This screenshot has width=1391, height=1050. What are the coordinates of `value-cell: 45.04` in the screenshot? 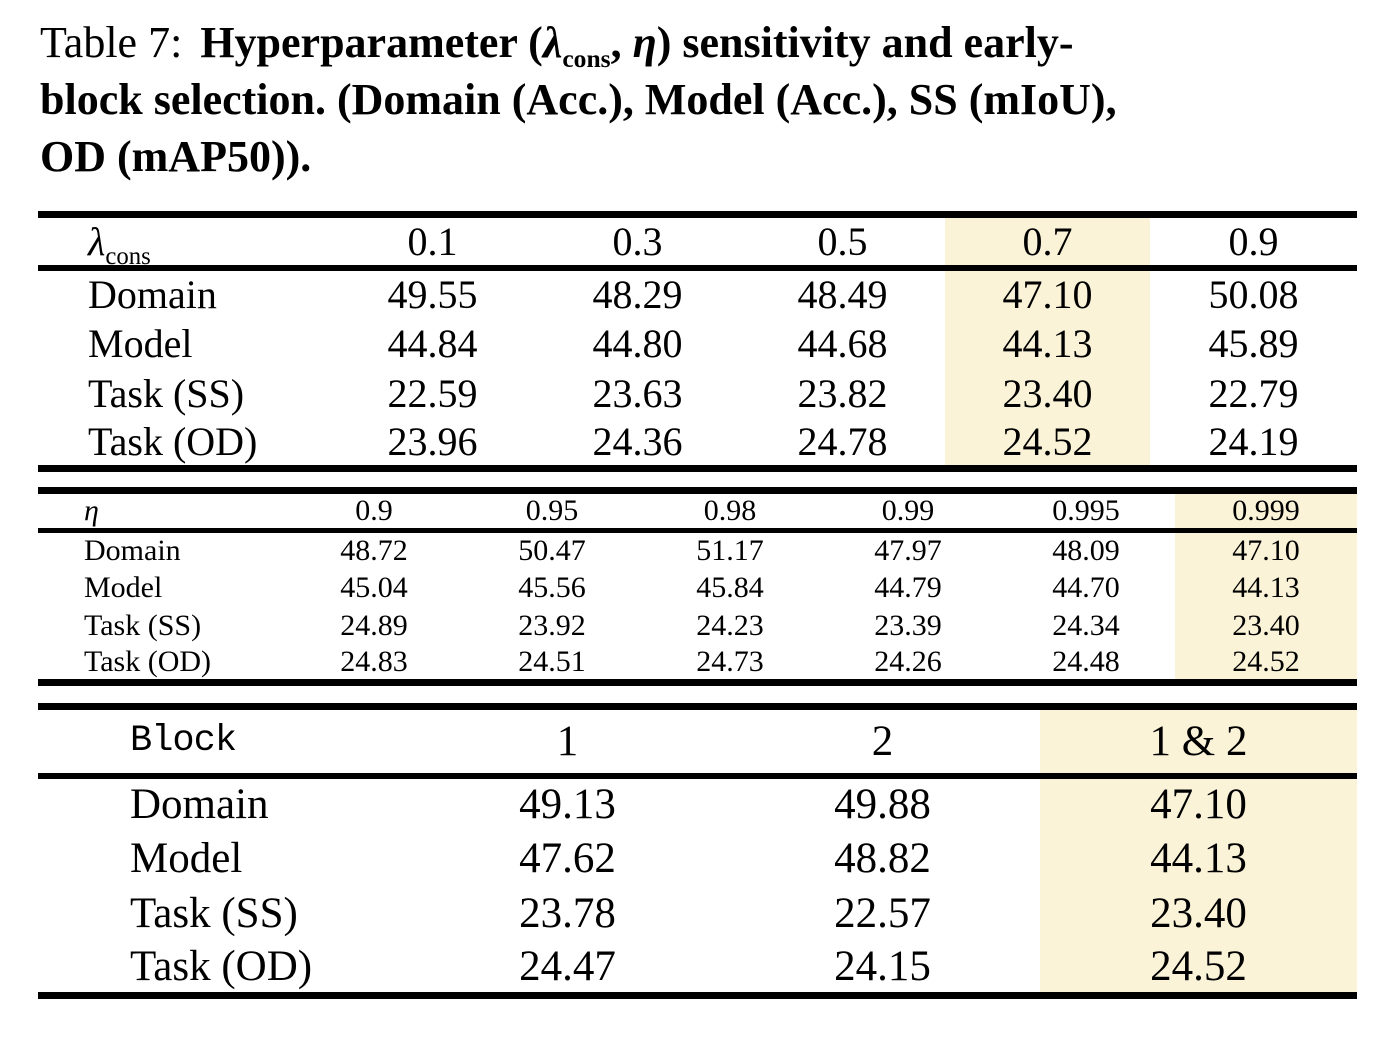 It's located at (374, 587).